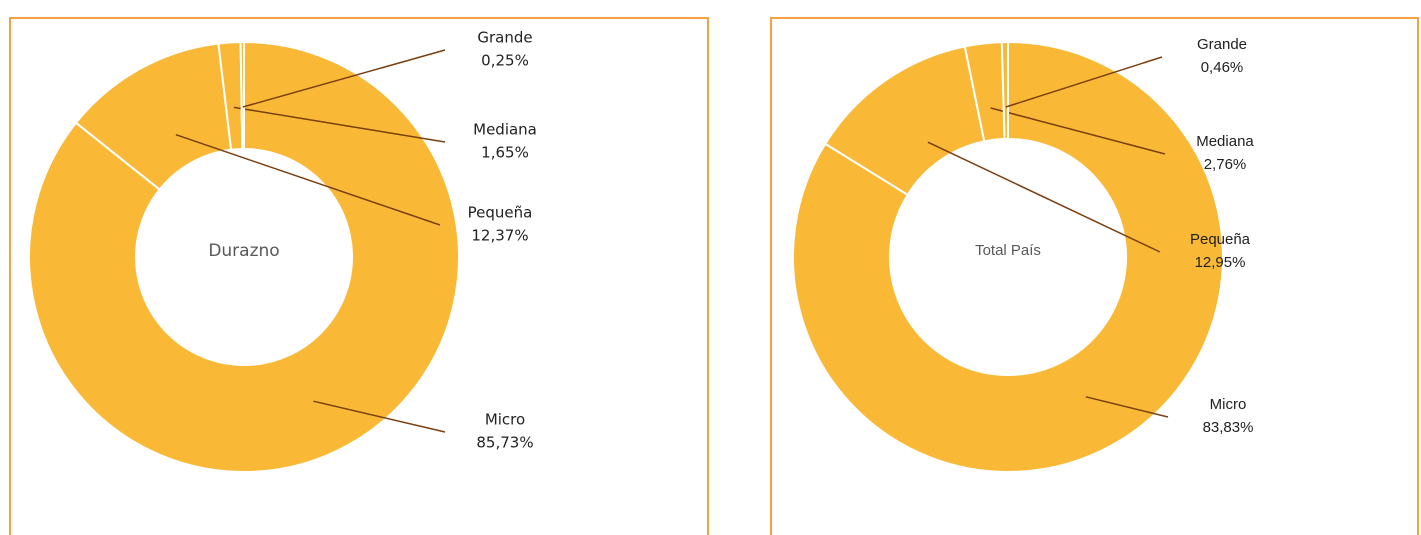  What do you see at coordinates (505, 61) in the screenshot?
I see `label-value: 0,25%` at bounding box center [505, 61].